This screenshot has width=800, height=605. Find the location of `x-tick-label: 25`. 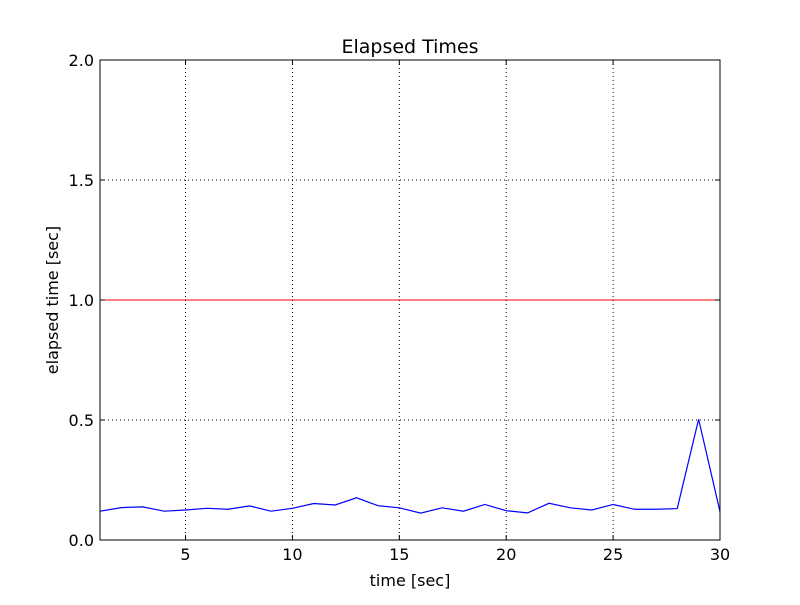

x-tick-label: 25 is located at coordinates (613, 554).